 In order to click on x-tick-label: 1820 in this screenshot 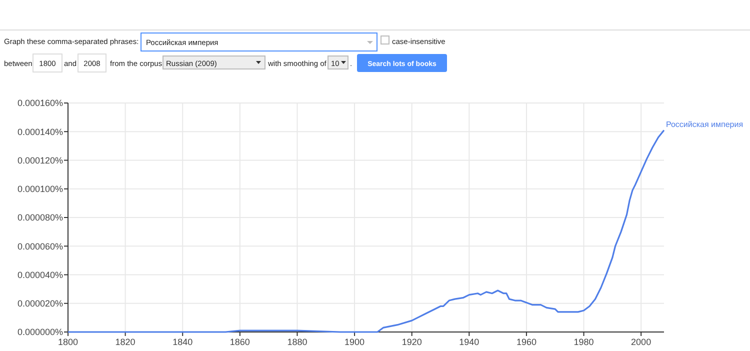, I will do `click(125, 342)`.